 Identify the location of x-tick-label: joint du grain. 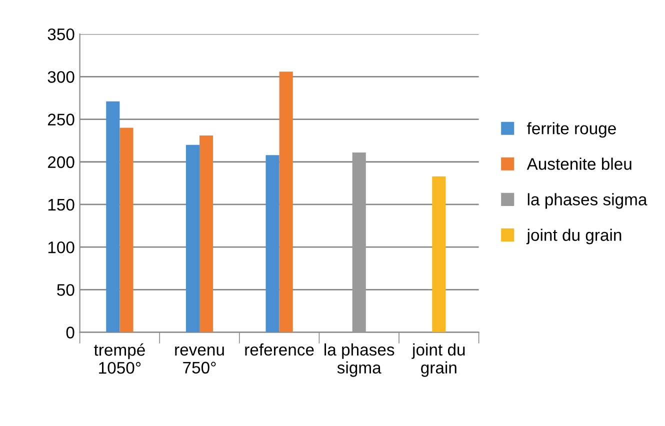
(438, 360).